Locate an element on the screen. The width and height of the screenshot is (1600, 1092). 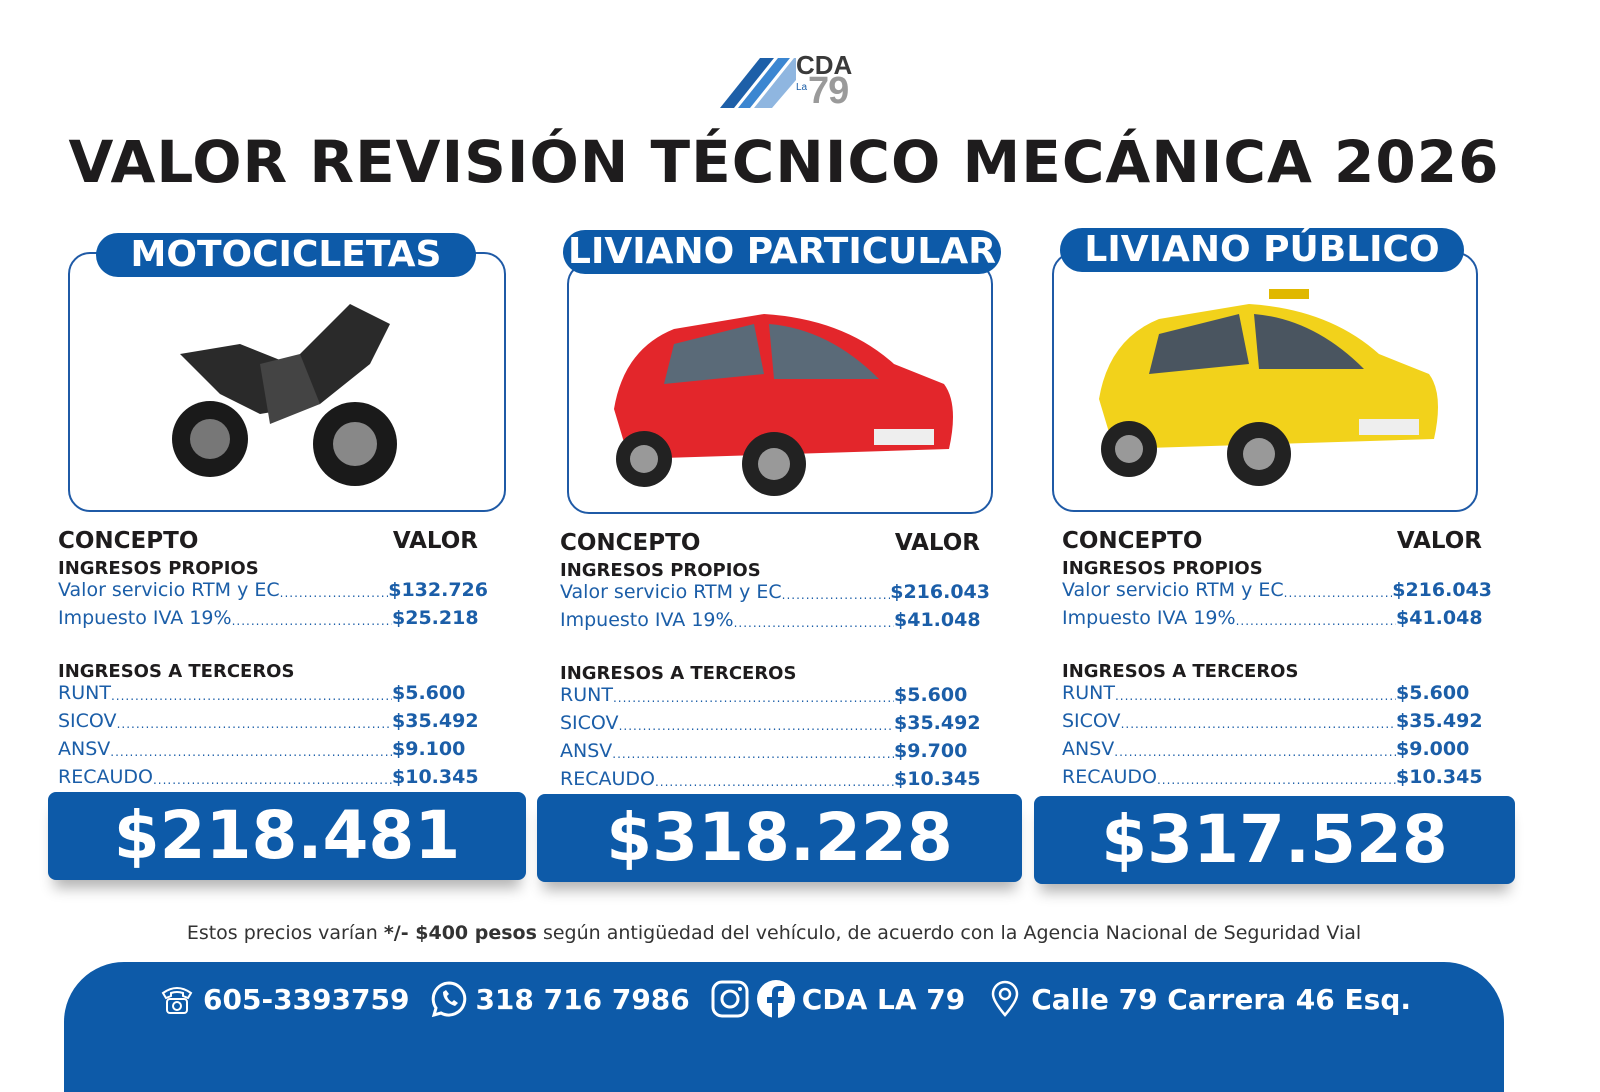
logo-stripes-icon is located at coordinates (758, 83).